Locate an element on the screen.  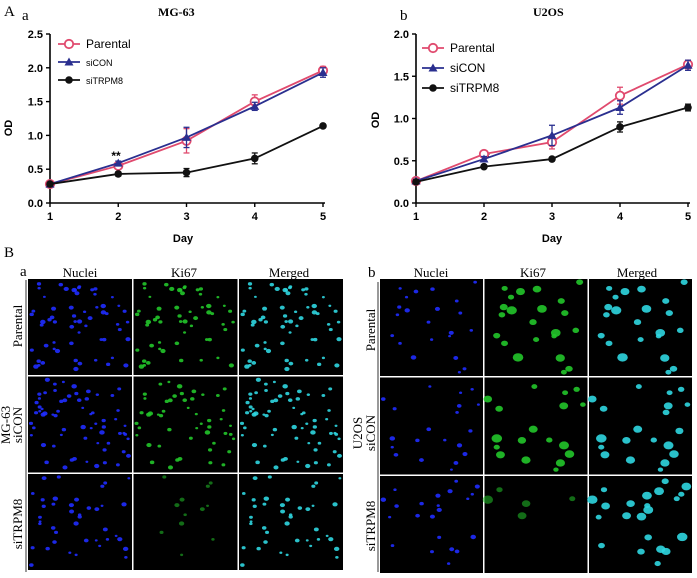
micrograph-parental-ki67 is located at coordinates (185, 327).